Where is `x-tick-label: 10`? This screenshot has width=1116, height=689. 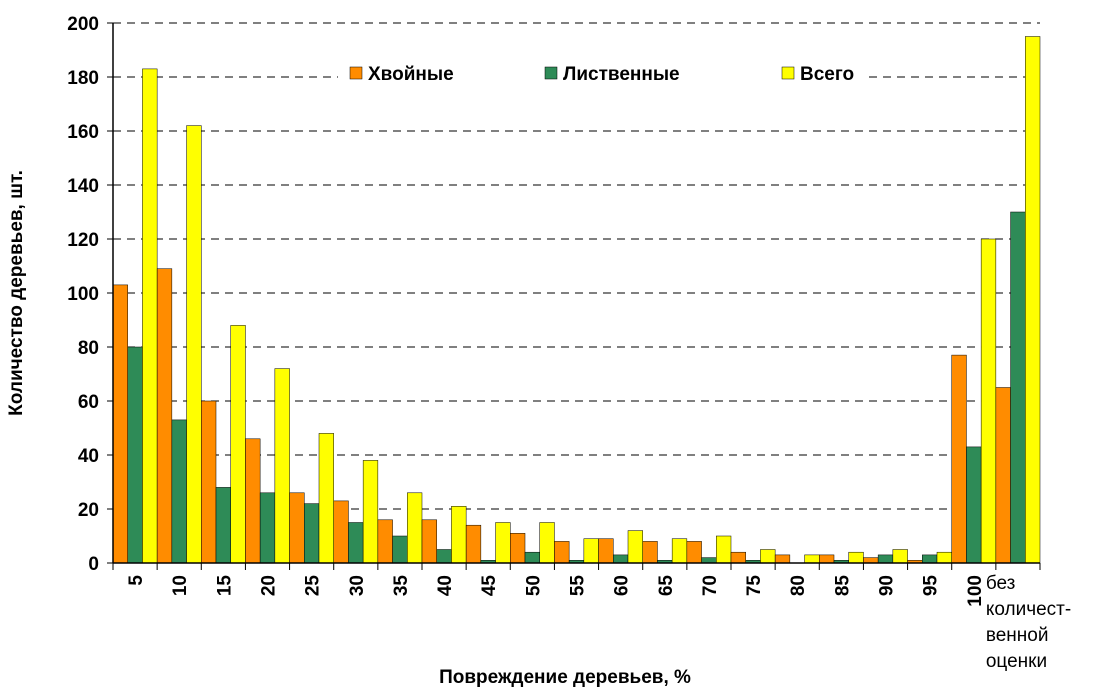 x-tick-label: 10 is located at coordinates (180, 585).